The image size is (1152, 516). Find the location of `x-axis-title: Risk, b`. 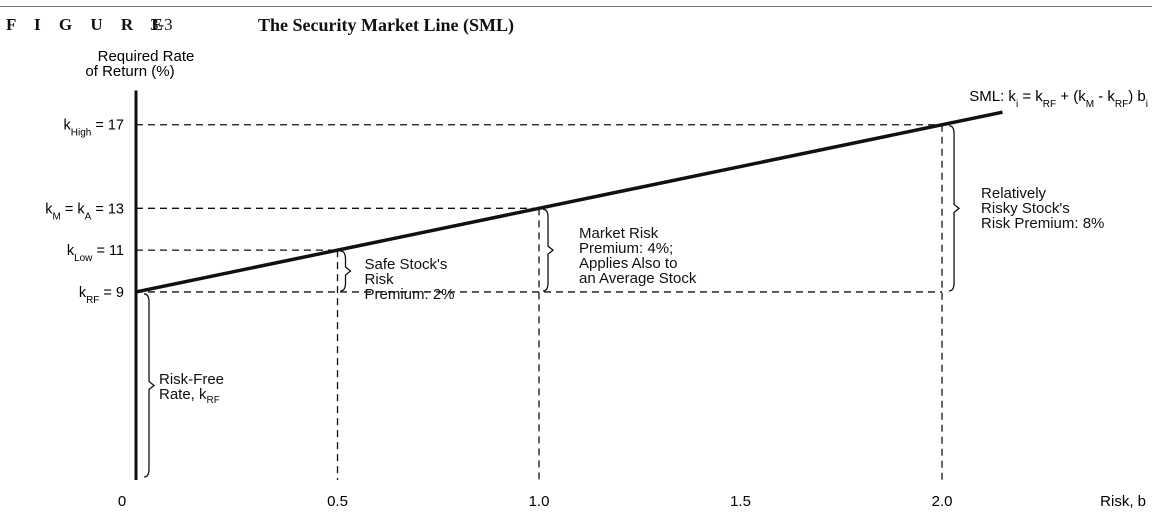

x-axis-title: Risk, b is located at coordinates (1123, 501).